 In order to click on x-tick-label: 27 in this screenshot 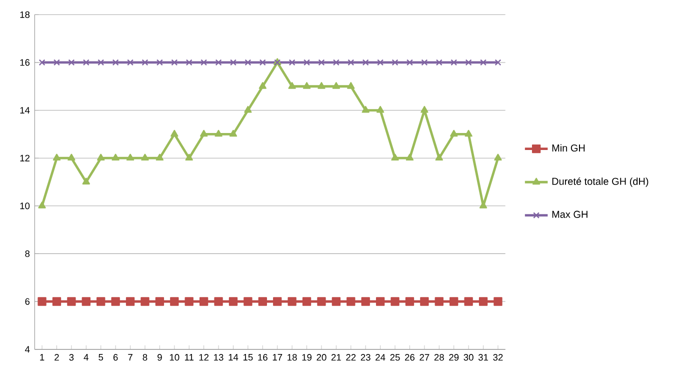, I will do `click(425, 357)`.